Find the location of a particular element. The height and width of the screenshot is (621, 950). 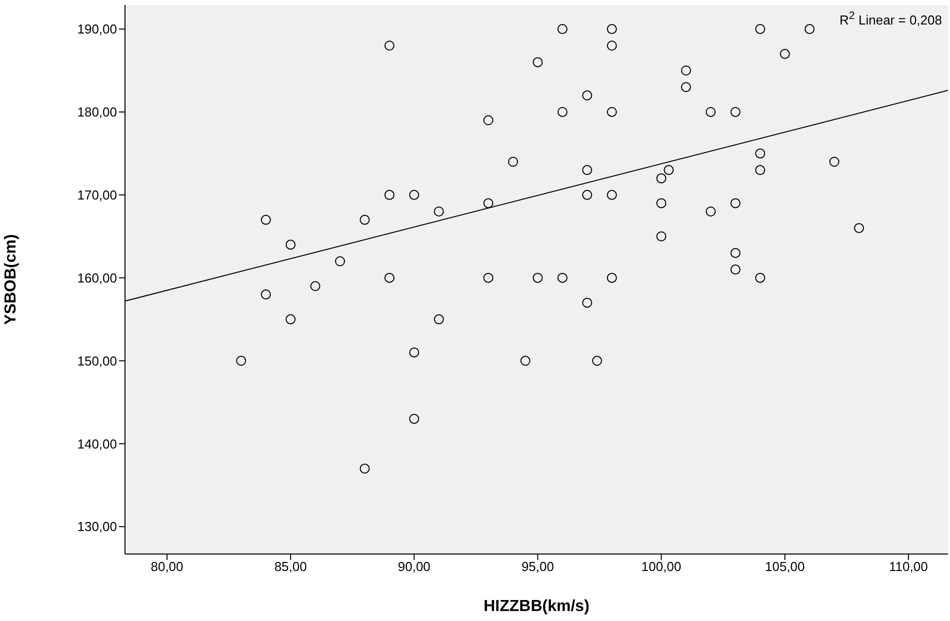

y-tick-label: 140,00 is located at coordinates (97, 444).